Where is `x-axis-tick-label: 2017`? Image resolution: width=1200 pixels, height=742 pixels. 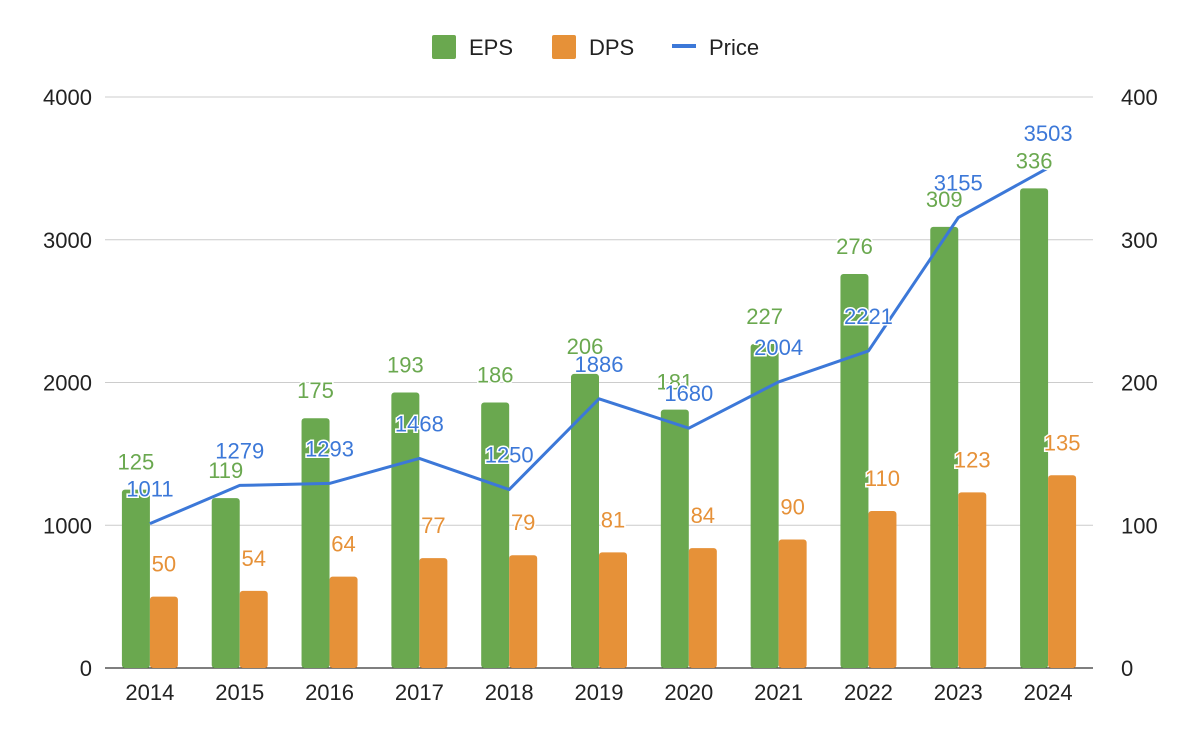
x-axis-tick-label: 2017 is located at coordinates (419, 692).